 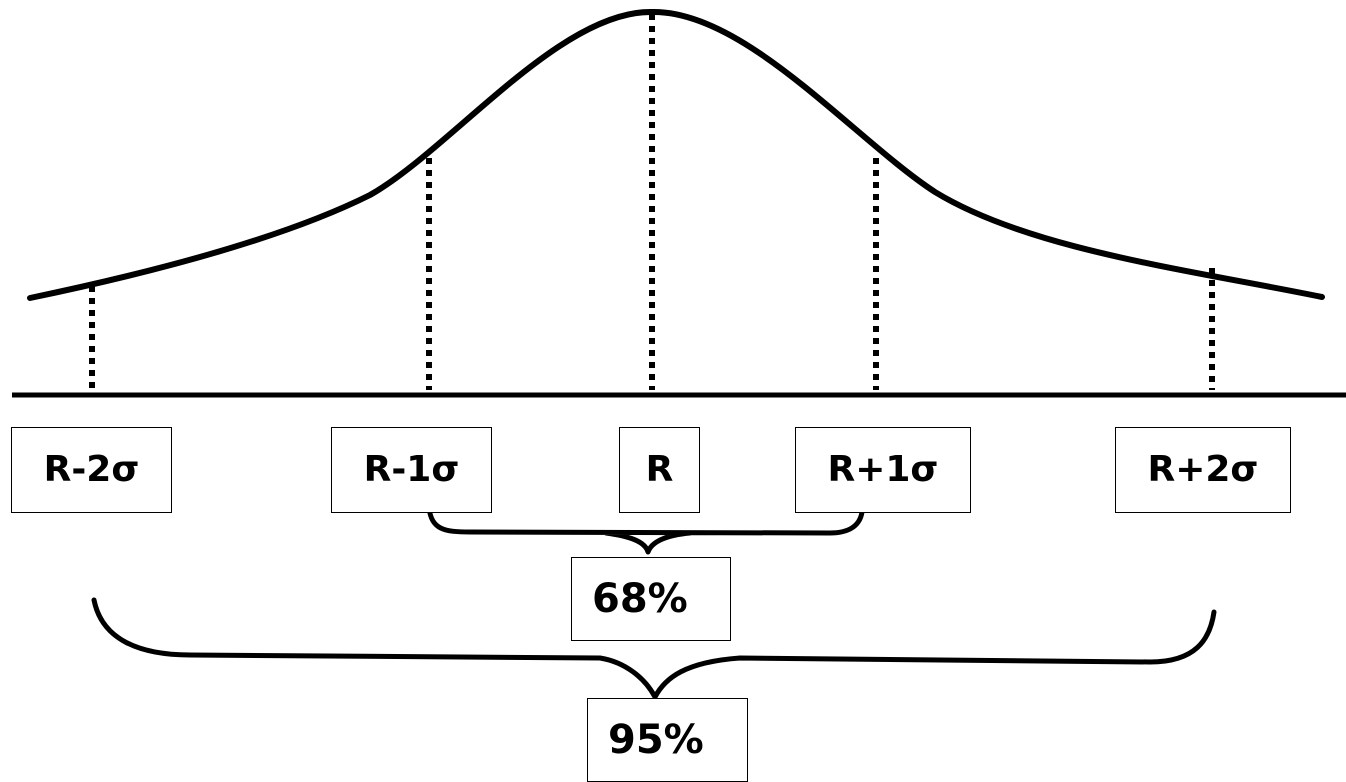 What do you see at coordinates (645, 529) in the screenshot?
I see `one-sigma-brace` at bounding box center [645, 529].